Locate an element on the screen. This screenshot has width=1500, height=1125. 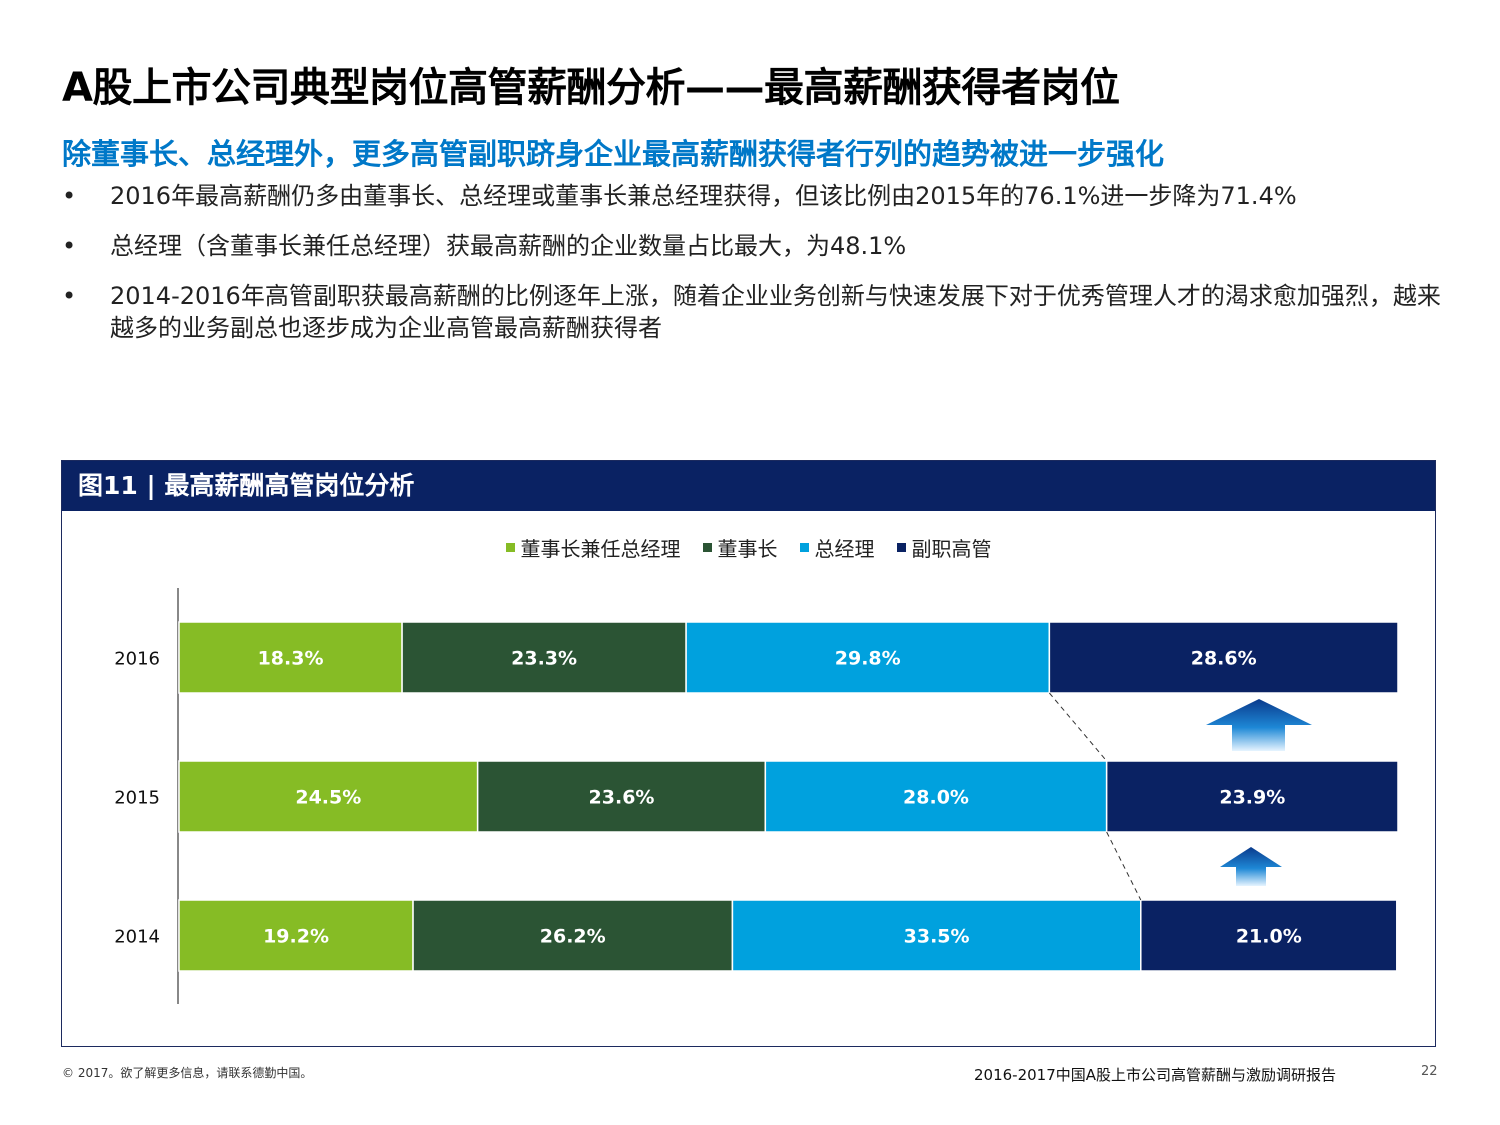
page-number: 22 is located at coordinates (1429, 1071).